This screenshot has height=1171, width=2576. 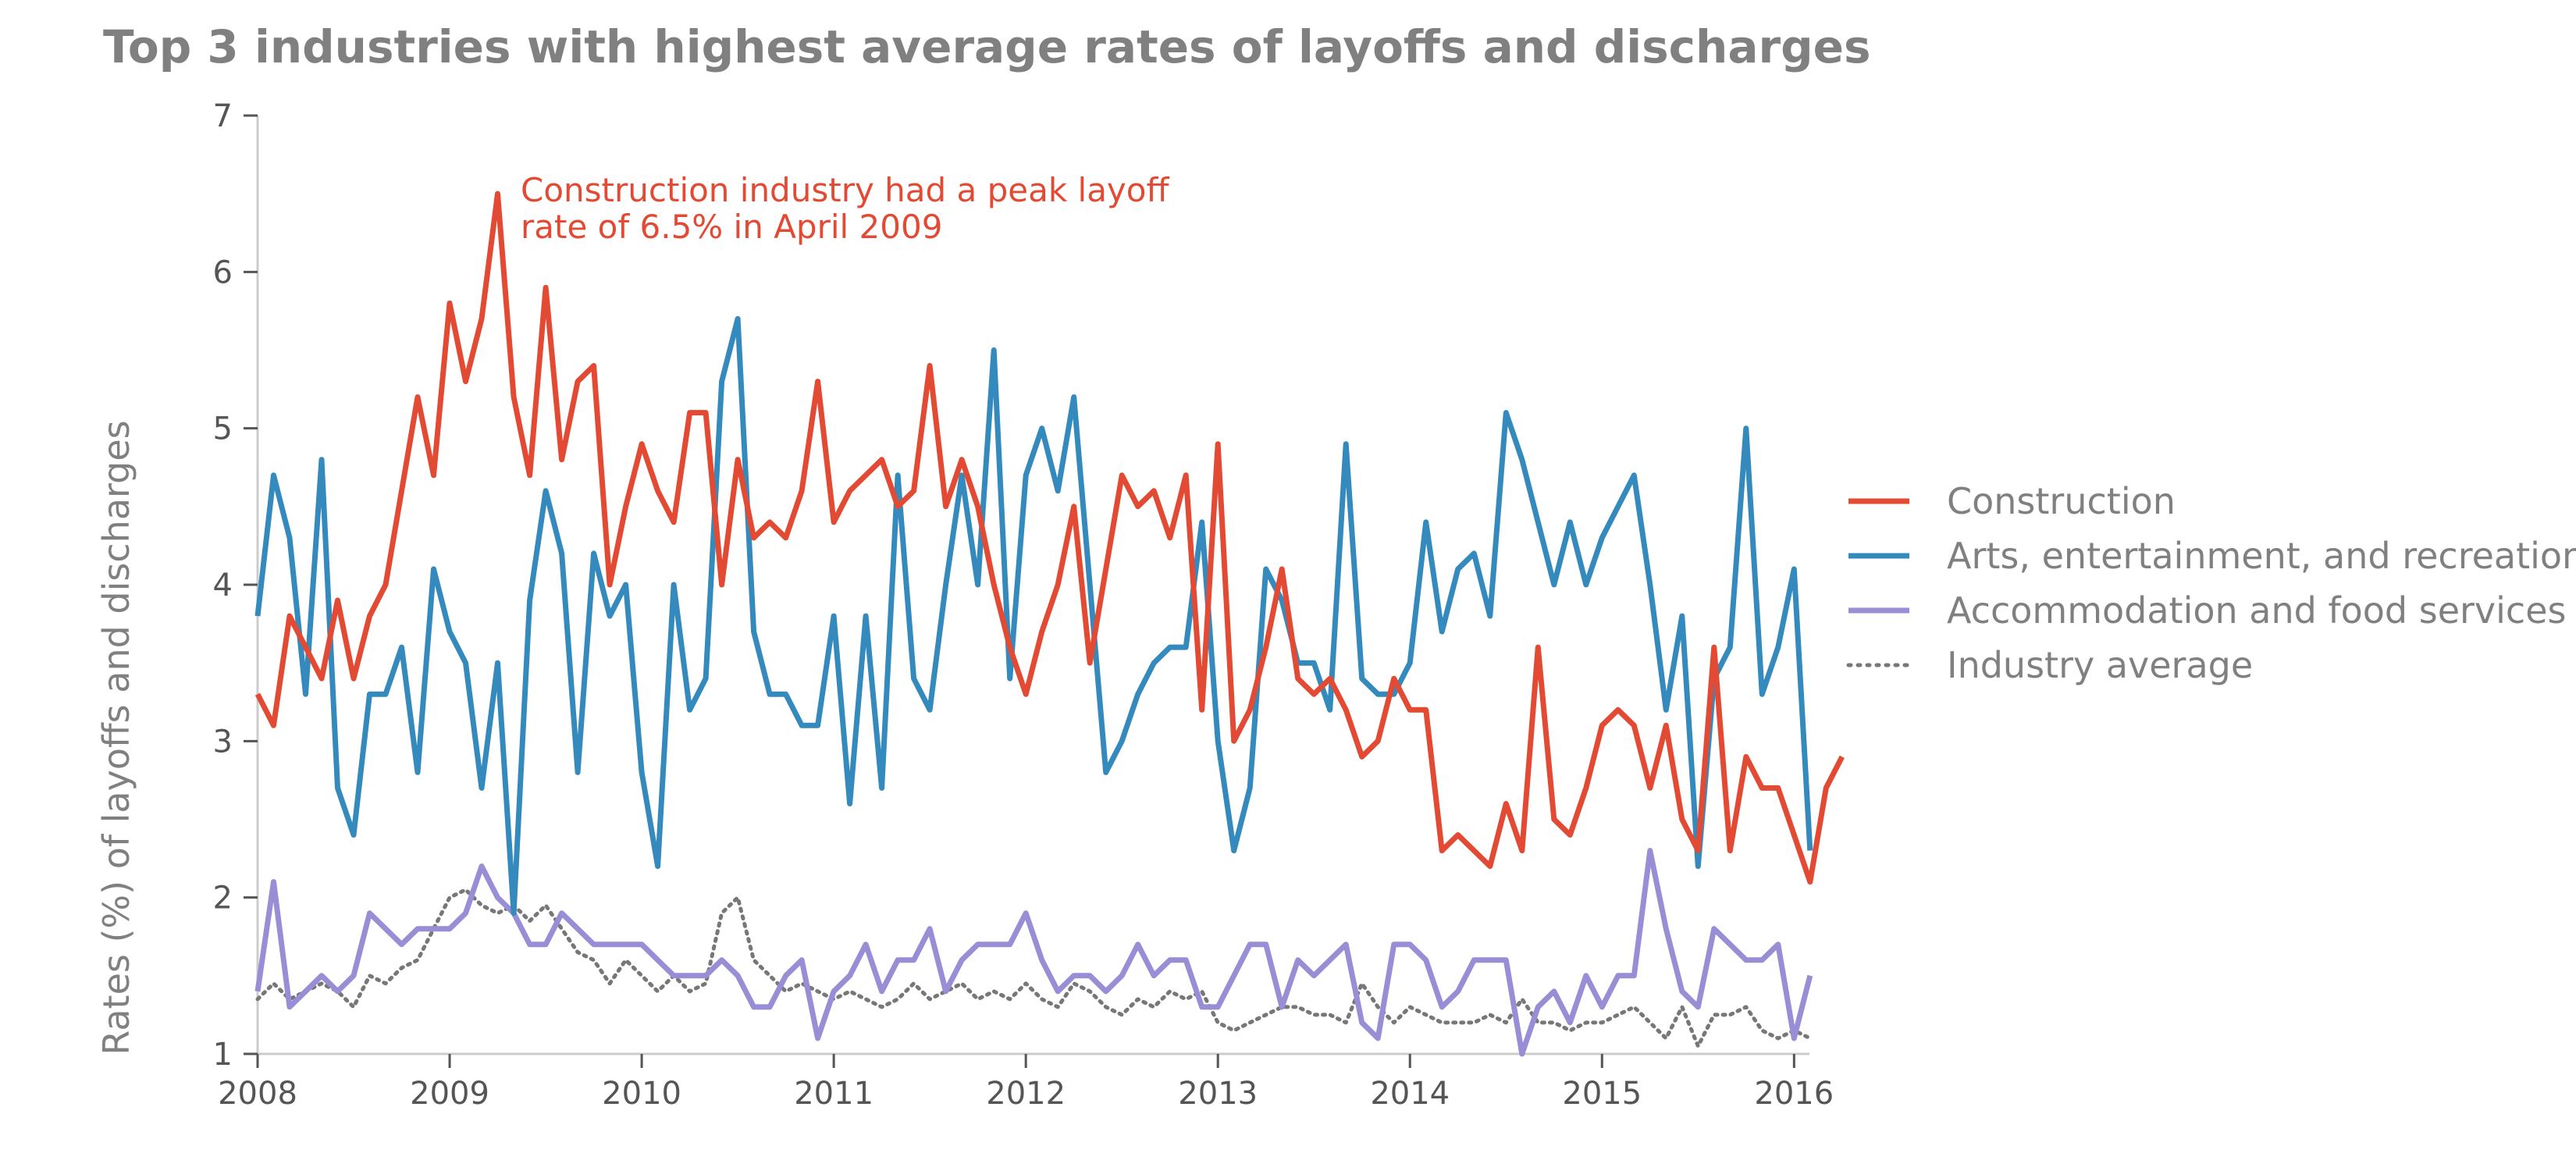 I want to click on series-line-accommodation-and-food-services, so click(x=1033, y=952).